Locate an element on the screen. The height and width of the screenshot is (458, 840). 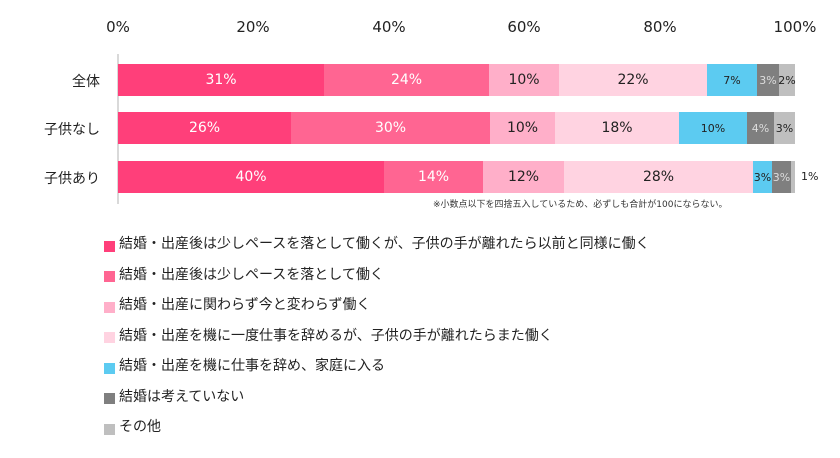
bar-segment: 4% is located at coordinates (760, 128).